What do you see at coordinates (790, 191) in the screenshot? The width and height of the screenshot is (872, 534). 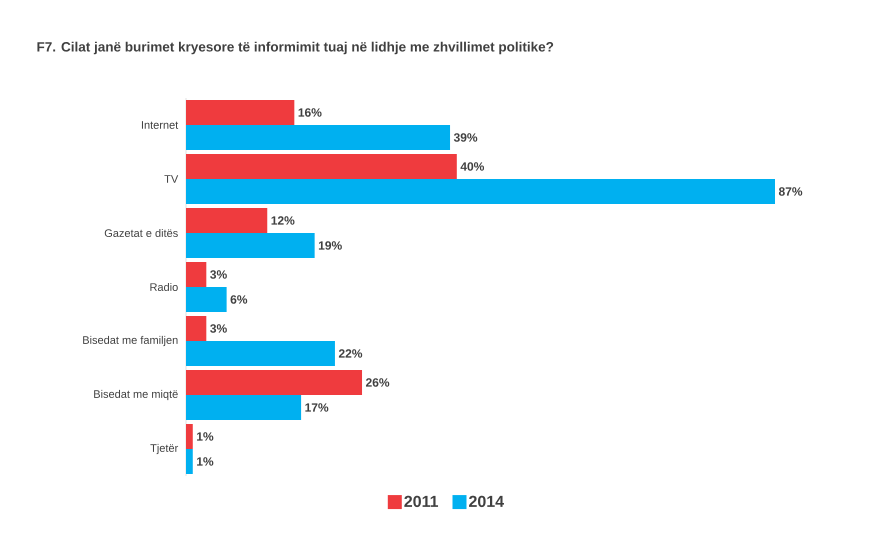 I see `data-label: 87%` at bounding box center [790, 191].